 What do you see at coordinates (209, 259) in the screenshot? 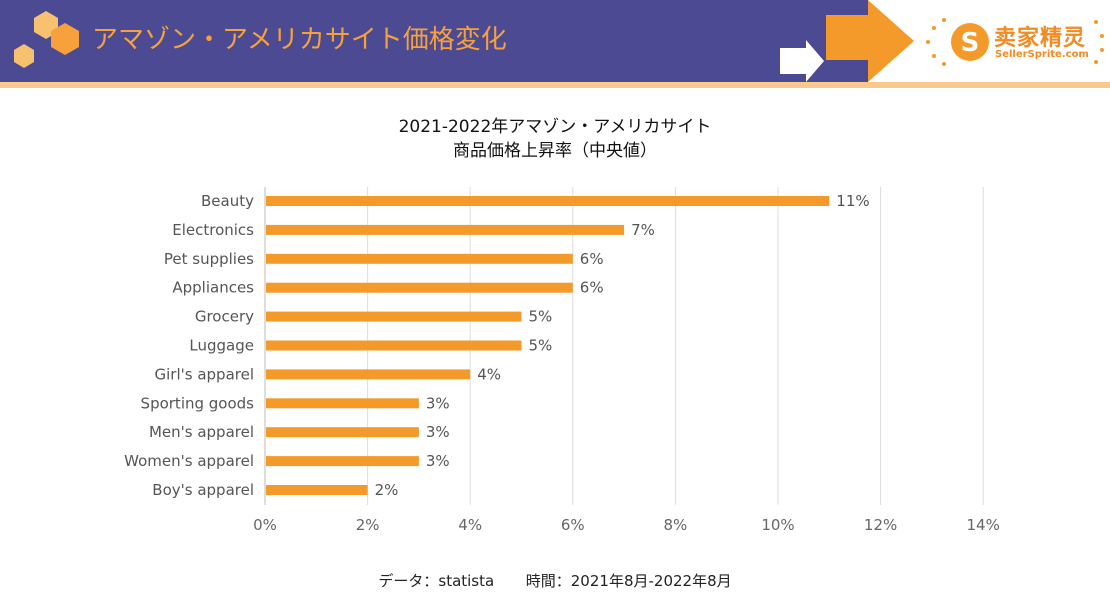
I see `category-label: Pet supplies` at bounding box center [209, 259].